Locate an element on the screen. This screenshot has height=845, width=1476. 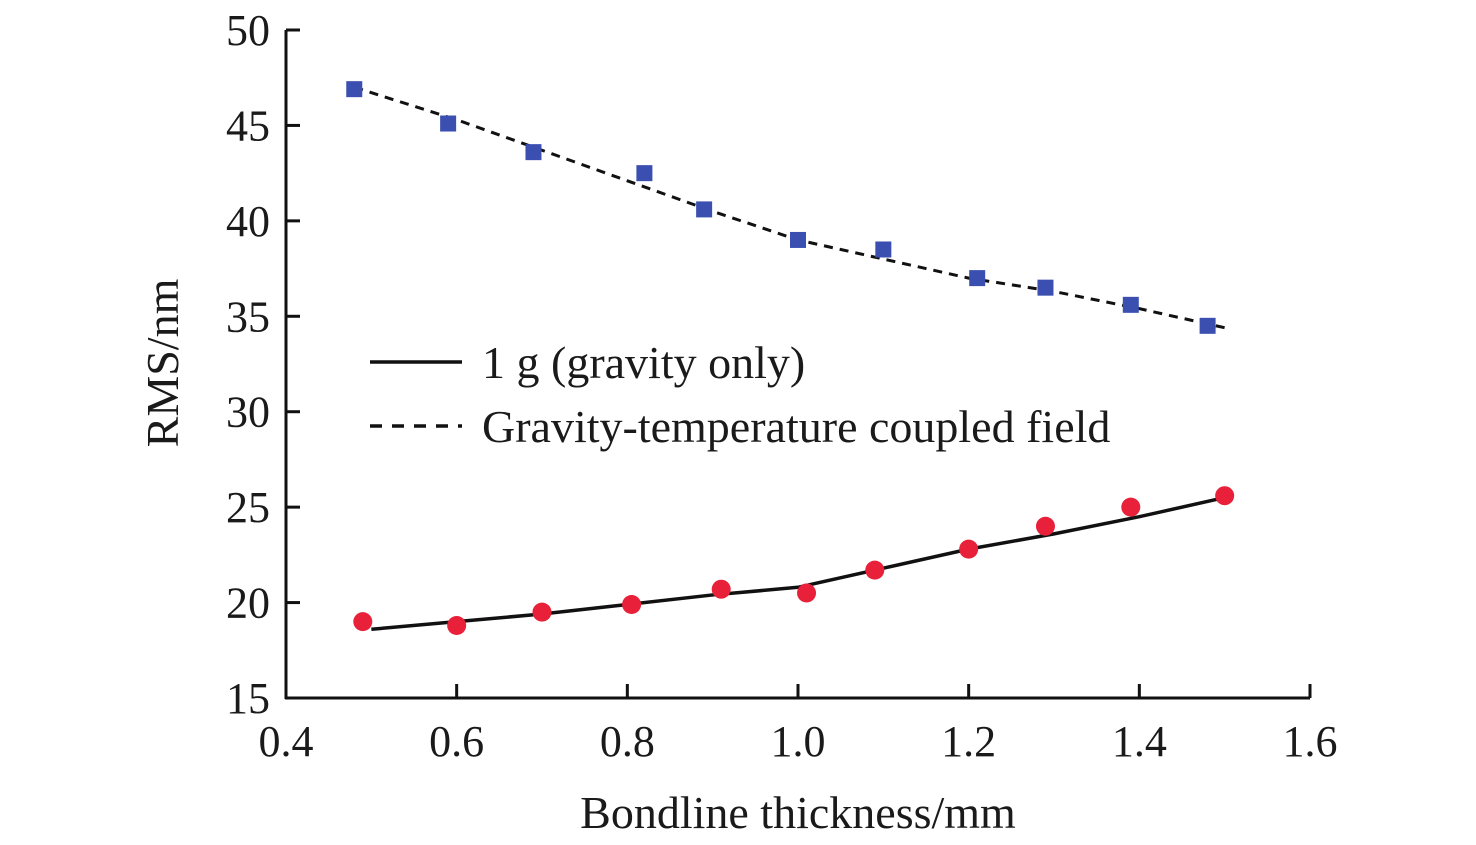
x-tick-label: 1.0 is located at coordinates (798, 741).